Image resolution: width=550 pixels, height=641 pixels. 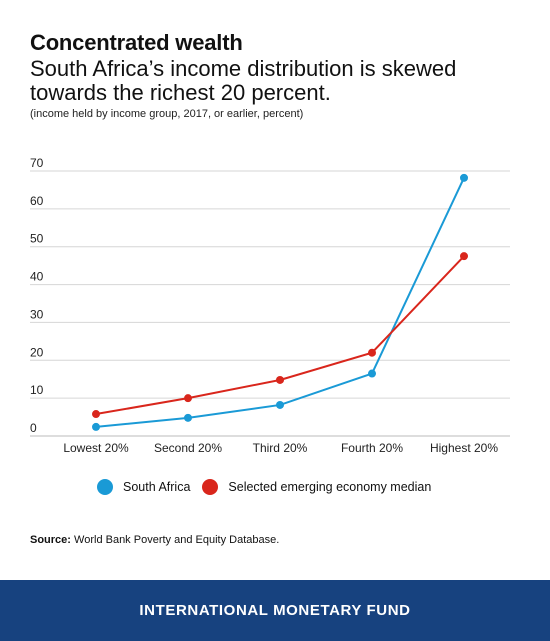 I want to click on y-tick-label-10: 10, so click(x=37, y=390).